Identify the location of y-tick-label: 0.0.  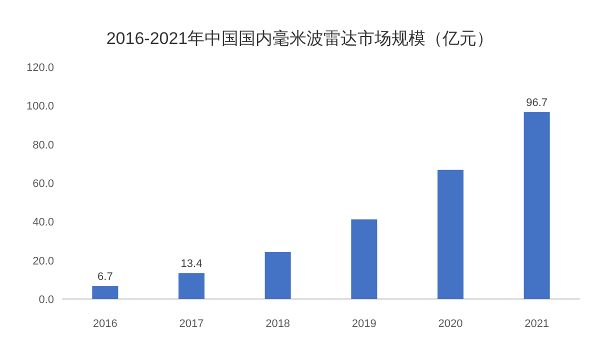
(46, 300).